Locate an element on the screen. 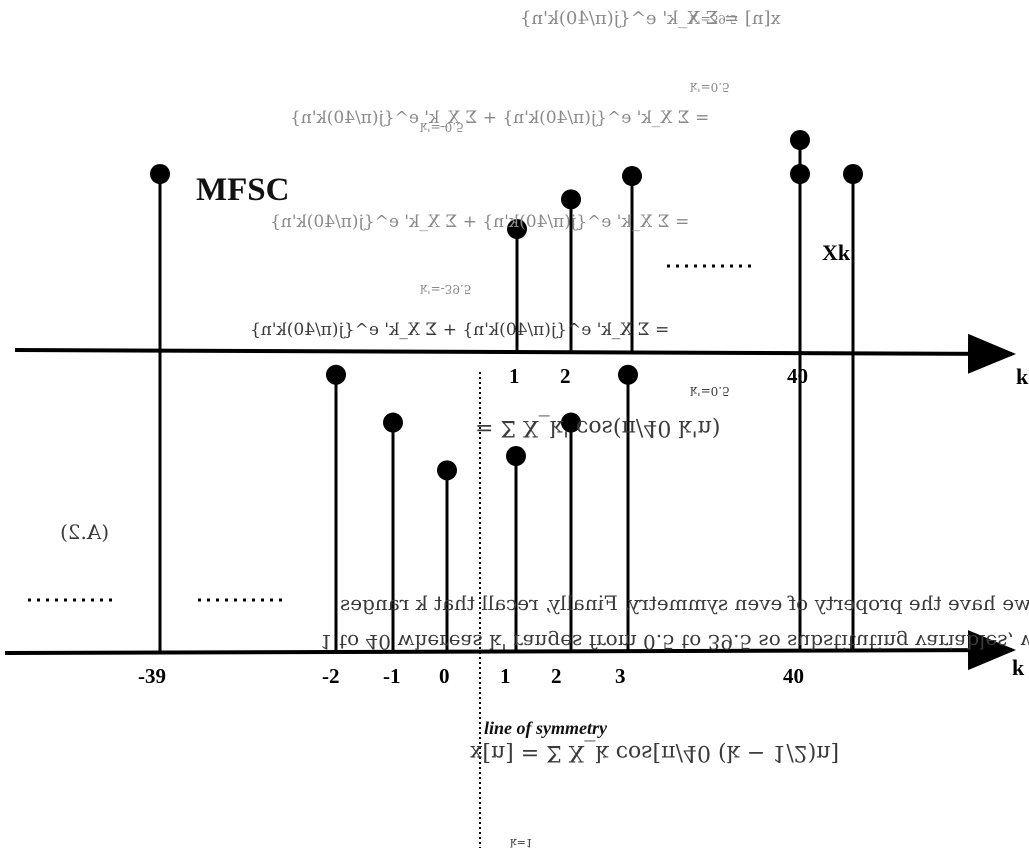  bottom-tick-label: 2 is located at coordinates (556, 676).